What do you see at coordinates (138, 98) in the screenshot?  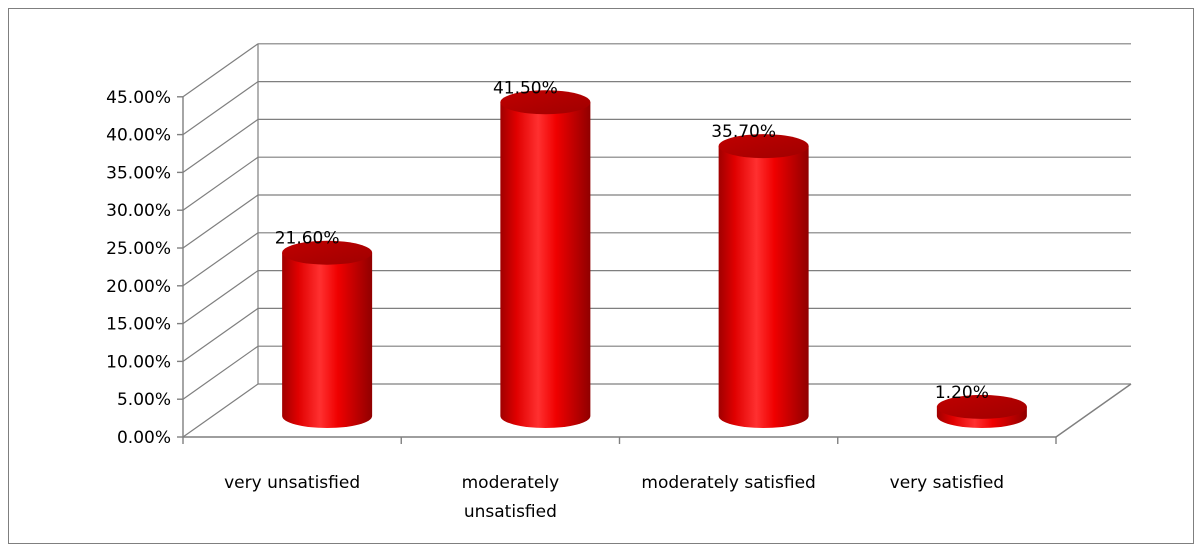 I see `y-tick-label: 45.00%` at bounding box center [138, 98].